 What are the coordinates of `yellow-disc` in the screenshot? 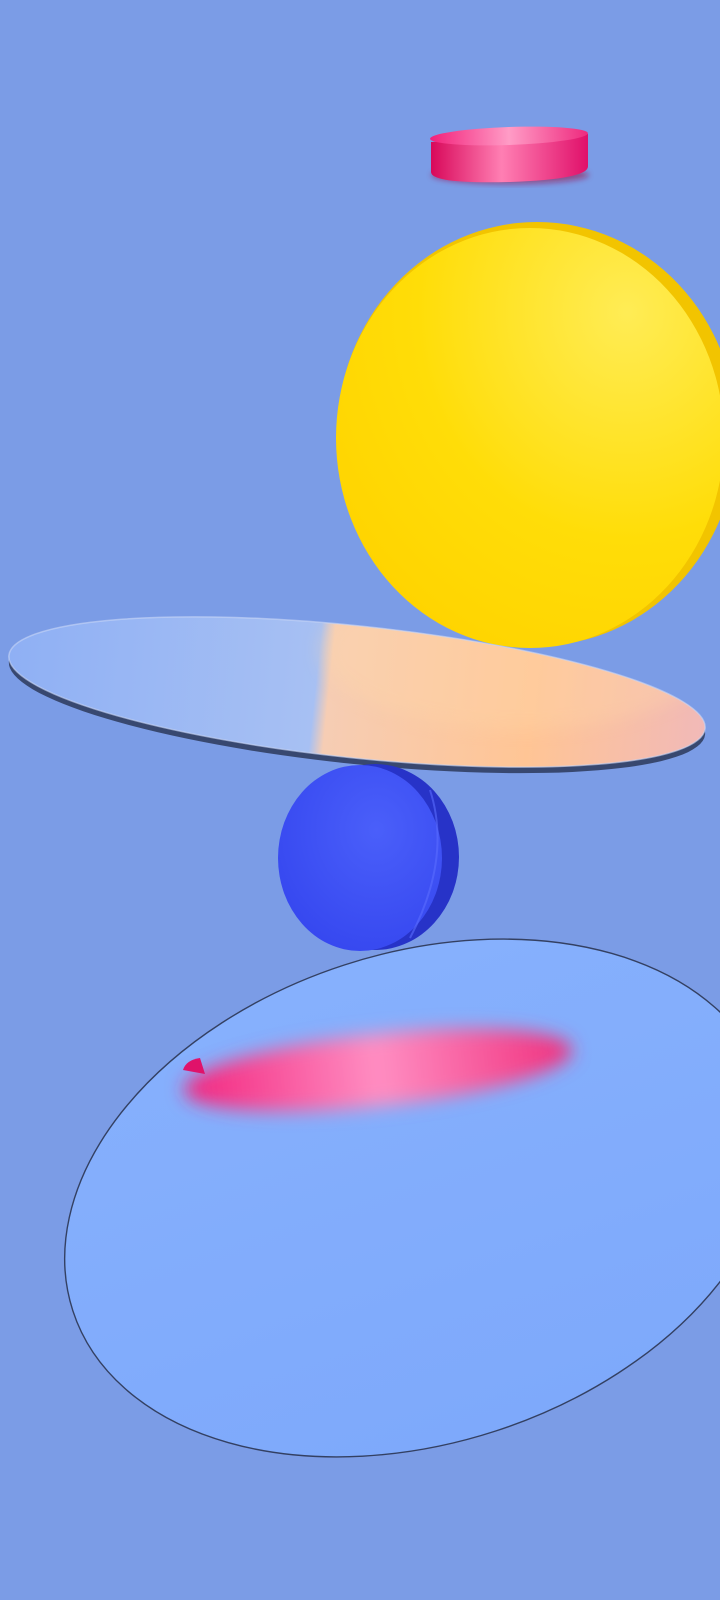 It's located at (528, 435).